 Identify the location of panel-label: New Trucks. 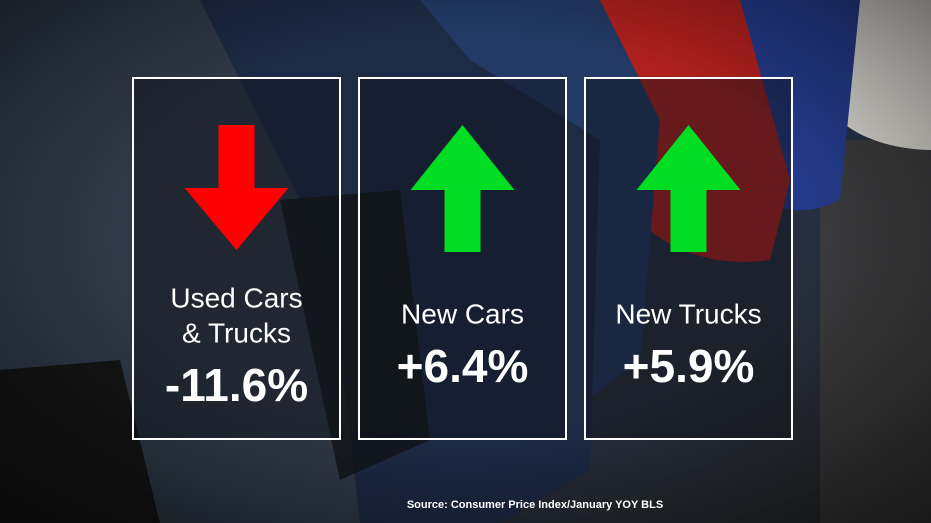
(688, 313).